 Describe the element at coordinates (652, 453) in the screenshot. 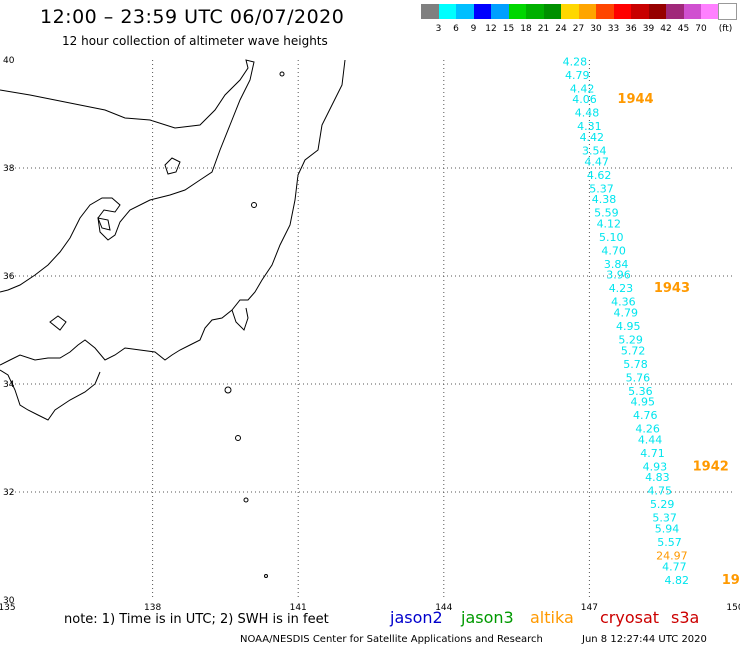

I see `wave-height-value: 4.71` at that location.